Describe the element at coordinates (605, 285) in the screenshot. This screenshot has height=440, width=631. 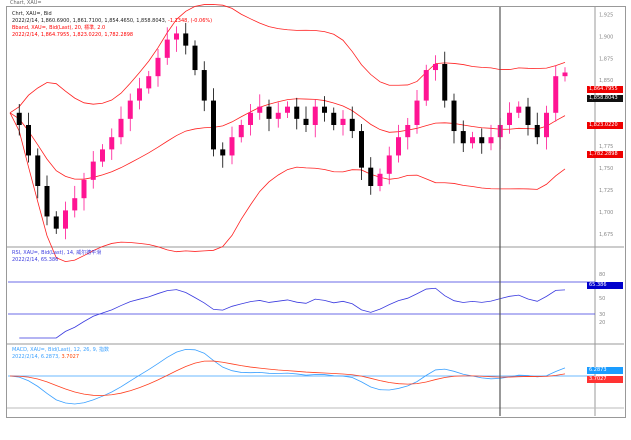
I see `rsi-value-label: 65.386` at that location.